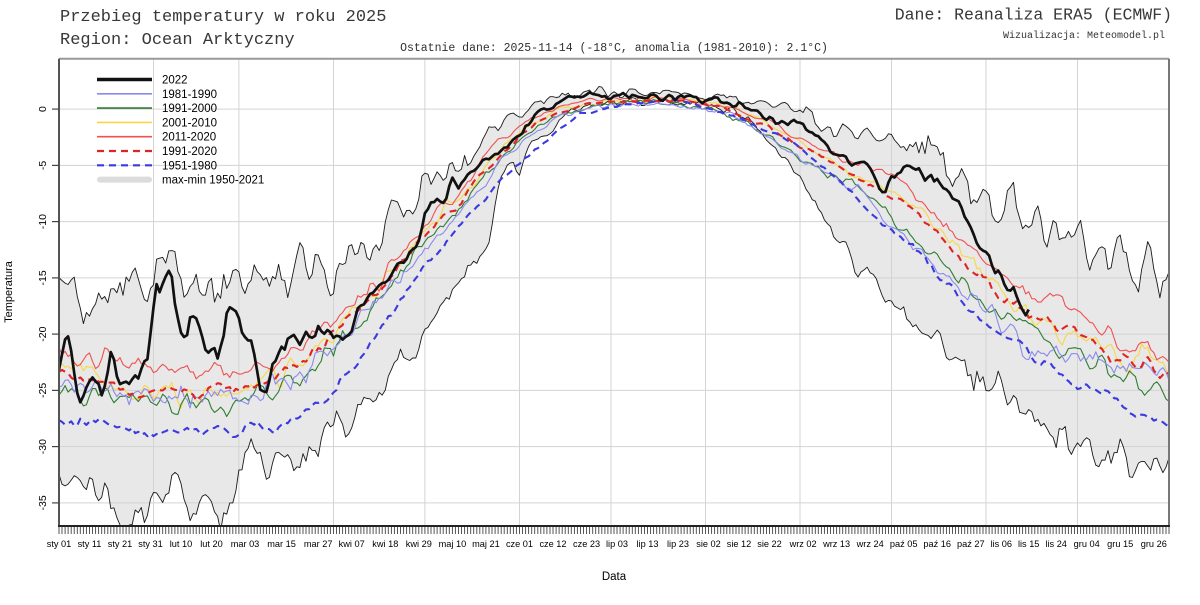  What do you see at coordinates (189, 109) in the screenshot?
I see `svg-text: 1991-2000` at bounding box center [189, 109].